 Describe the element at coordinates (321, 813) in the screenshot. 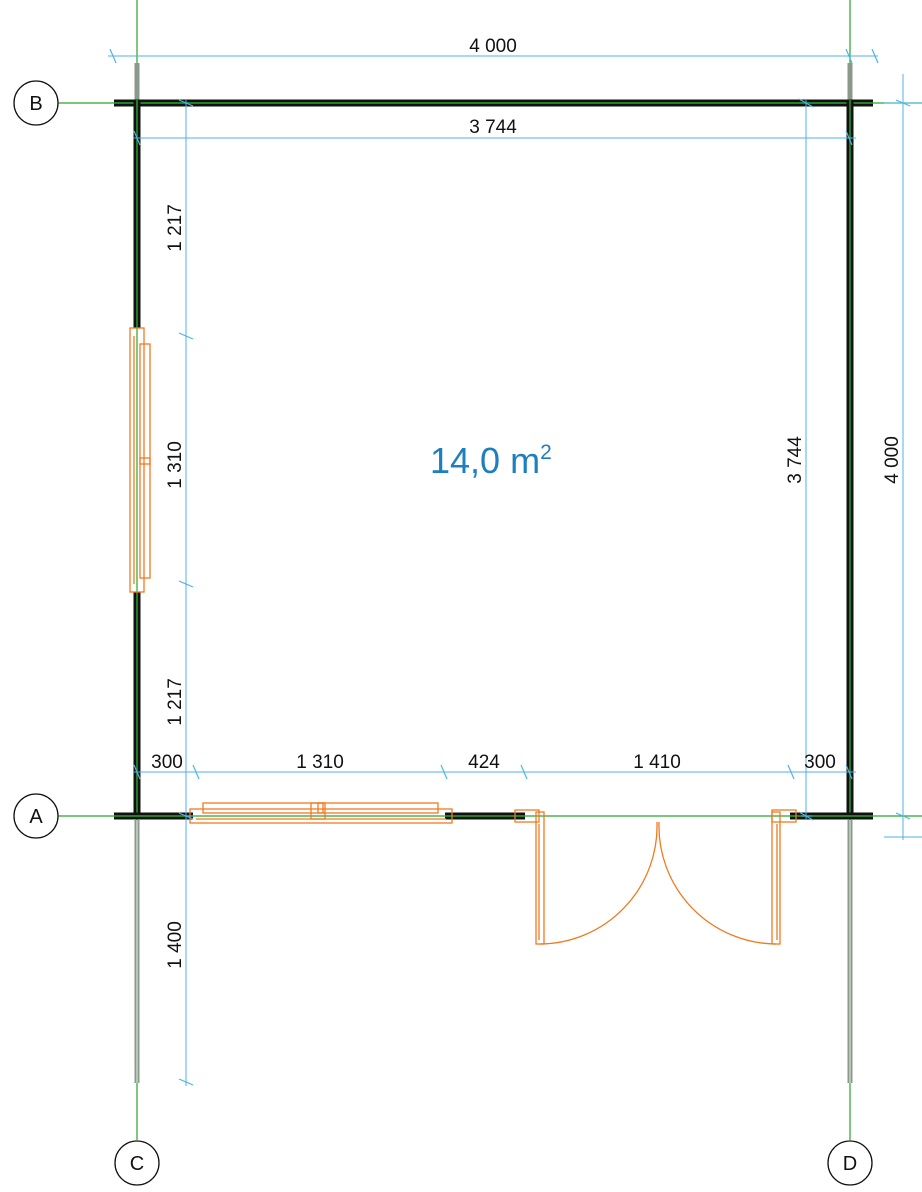

I see `front-window` at that location.